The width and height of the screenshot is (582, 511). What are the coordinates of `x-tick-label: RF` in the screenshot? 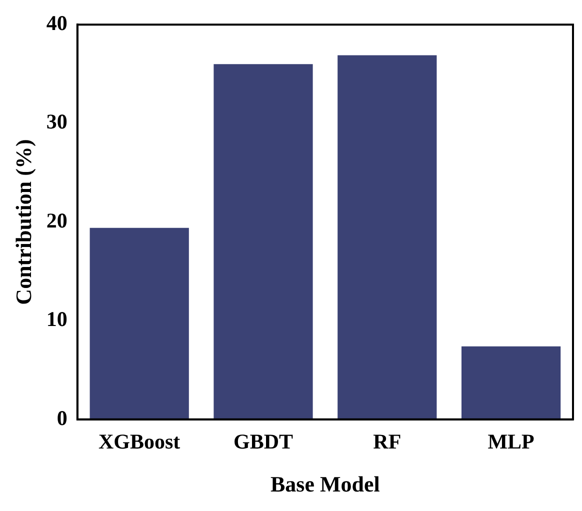 It's located at (387, 441).